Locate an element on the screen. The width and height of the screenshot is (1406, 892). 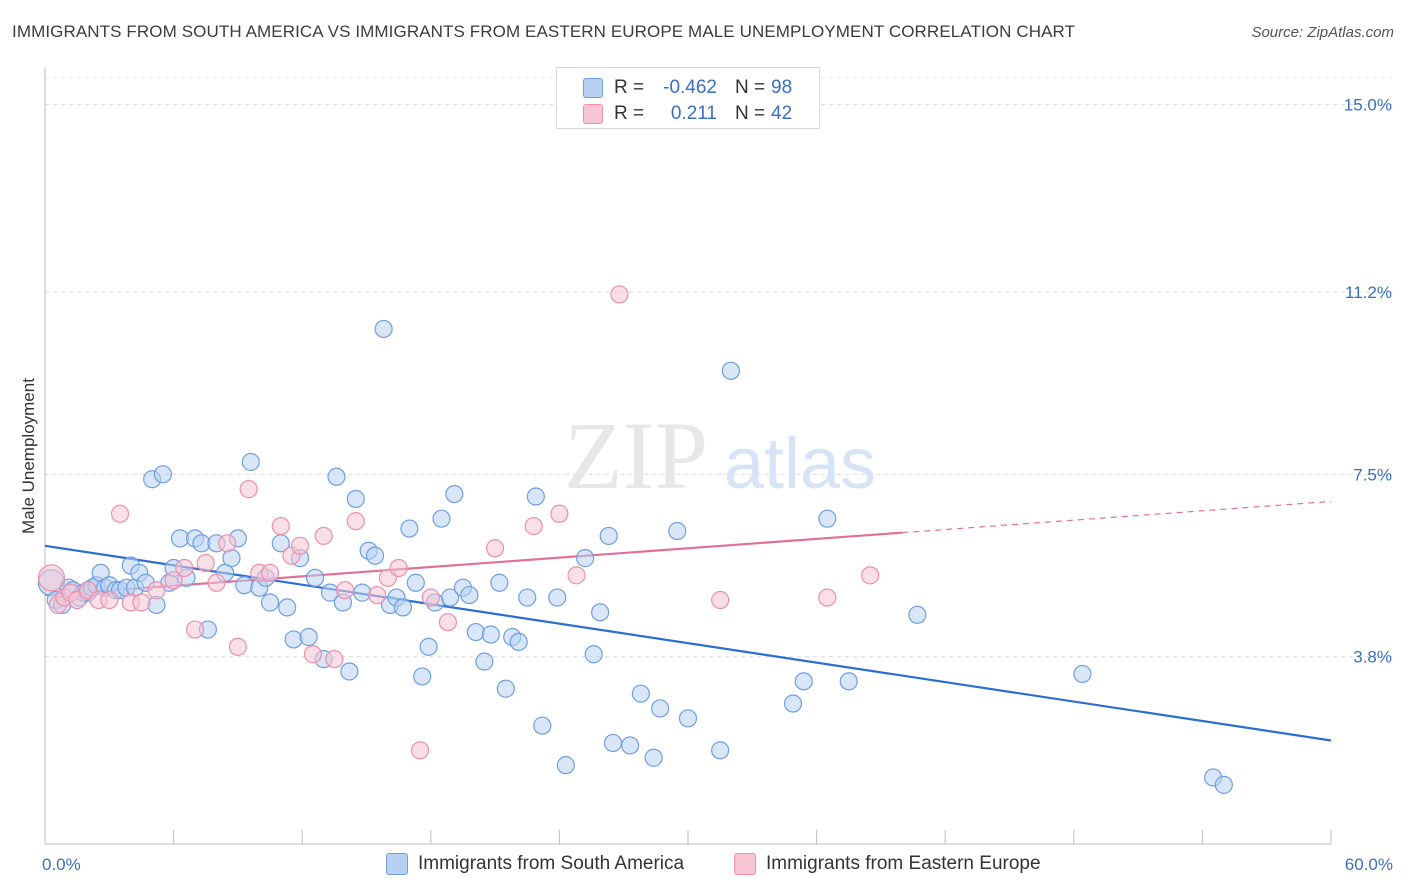
bottom-legend-swatch-blue is located at coordinates (397, 864).